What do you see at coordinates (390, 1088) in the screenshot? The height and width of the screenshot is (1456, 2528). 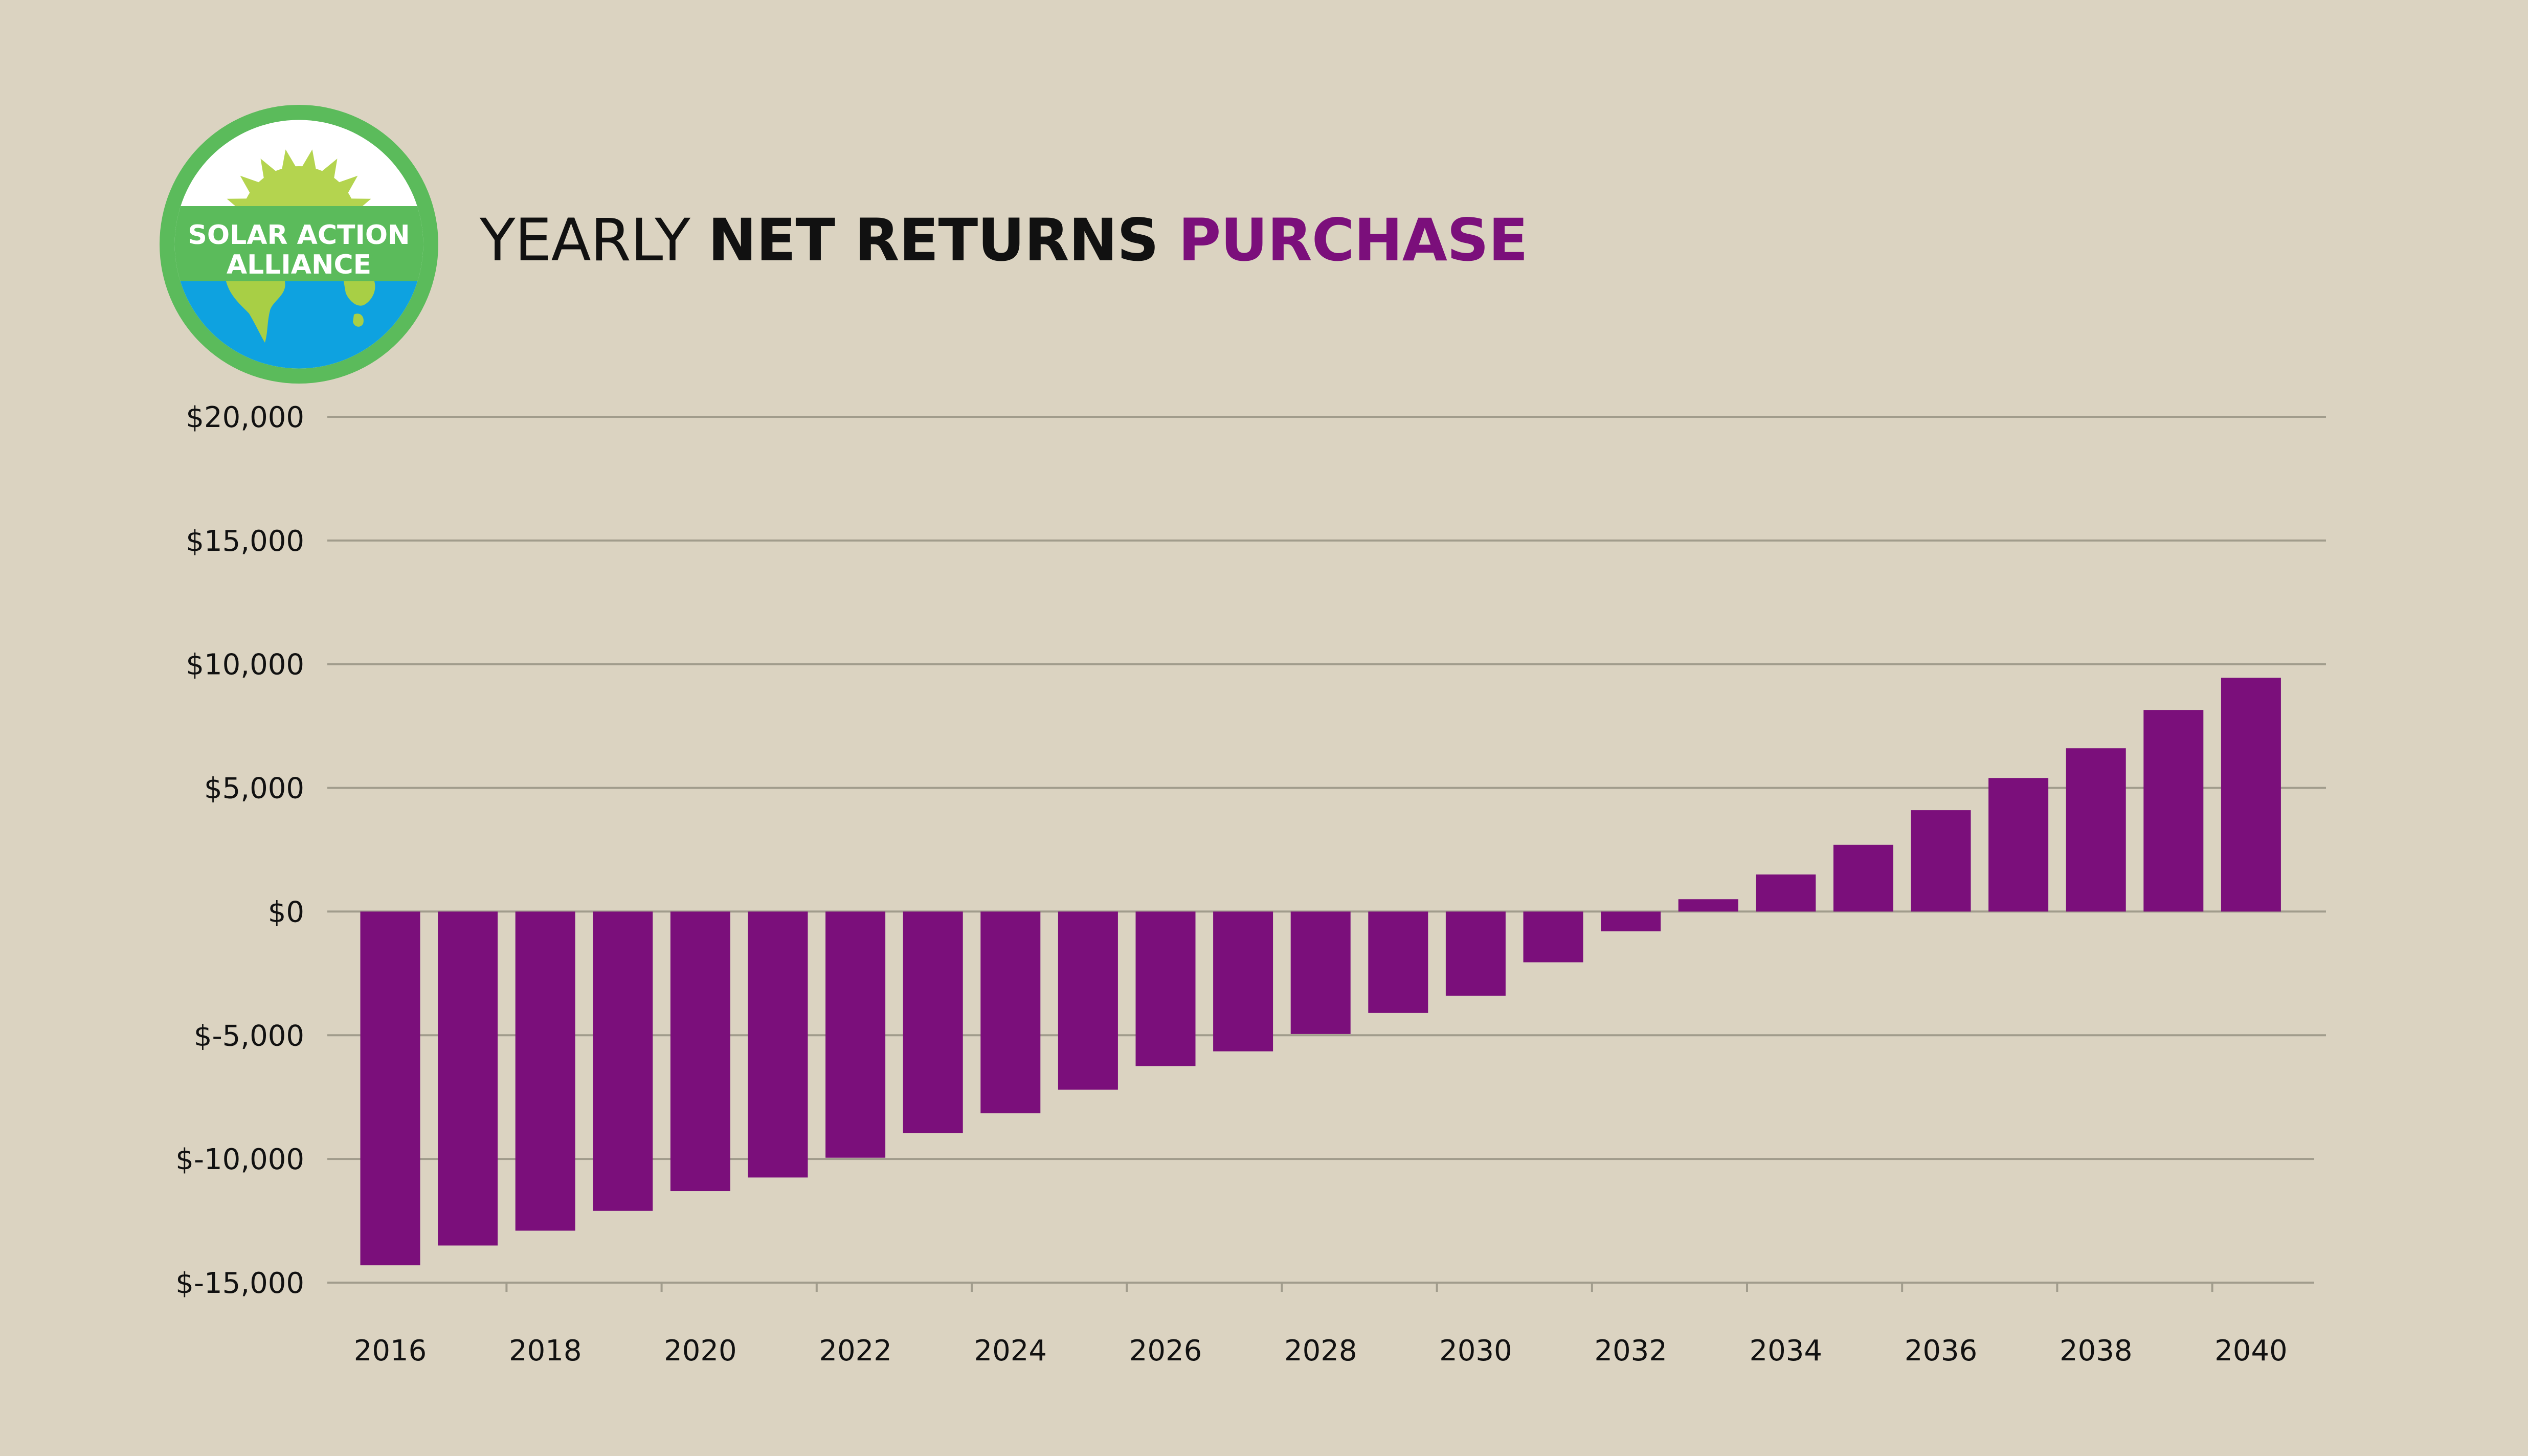 I see `bar-2016` at bounding box center [390, 1088].